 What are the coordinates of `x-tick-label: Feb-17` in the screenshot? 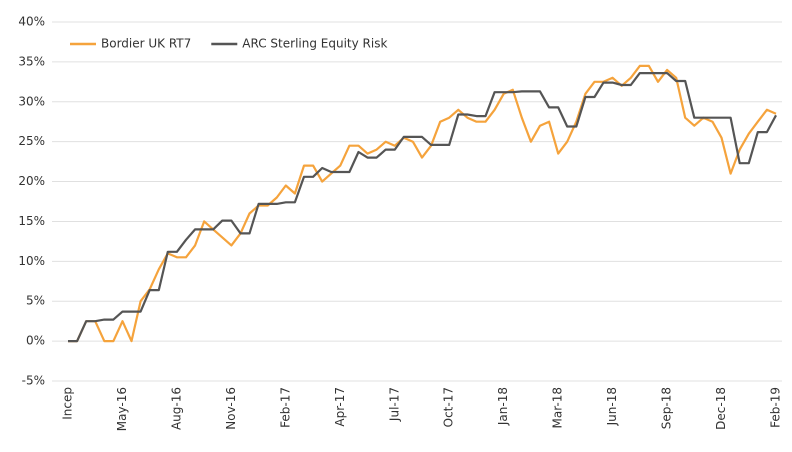 It's located at (285, 407).